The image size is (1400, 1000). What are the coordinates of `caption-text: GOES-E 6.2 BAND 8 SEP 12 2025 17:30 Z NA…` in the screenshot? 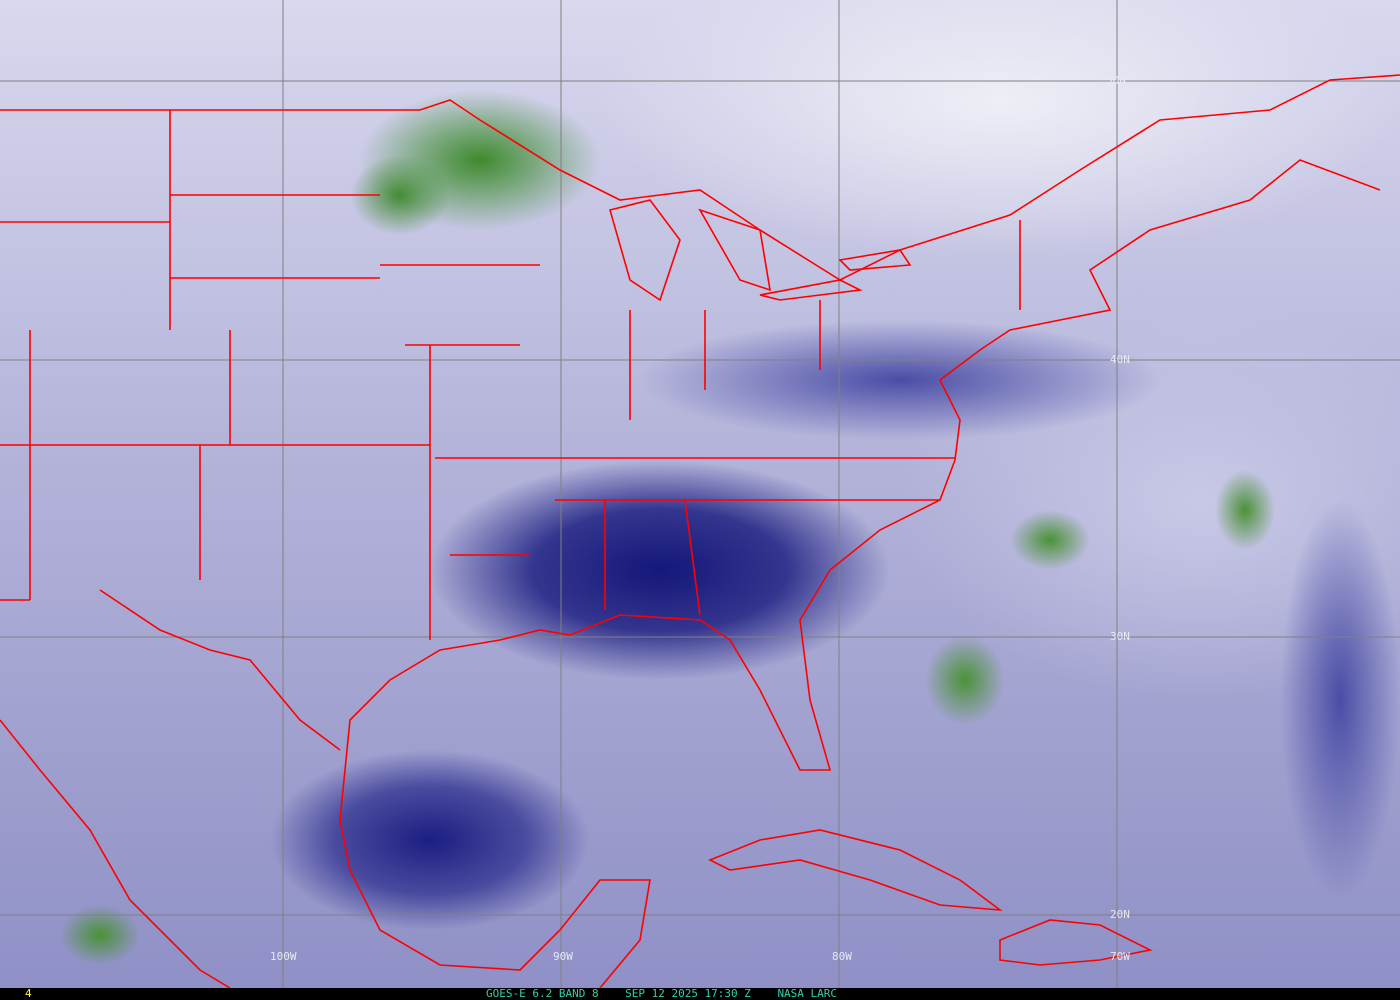 It's located at (661, 993).